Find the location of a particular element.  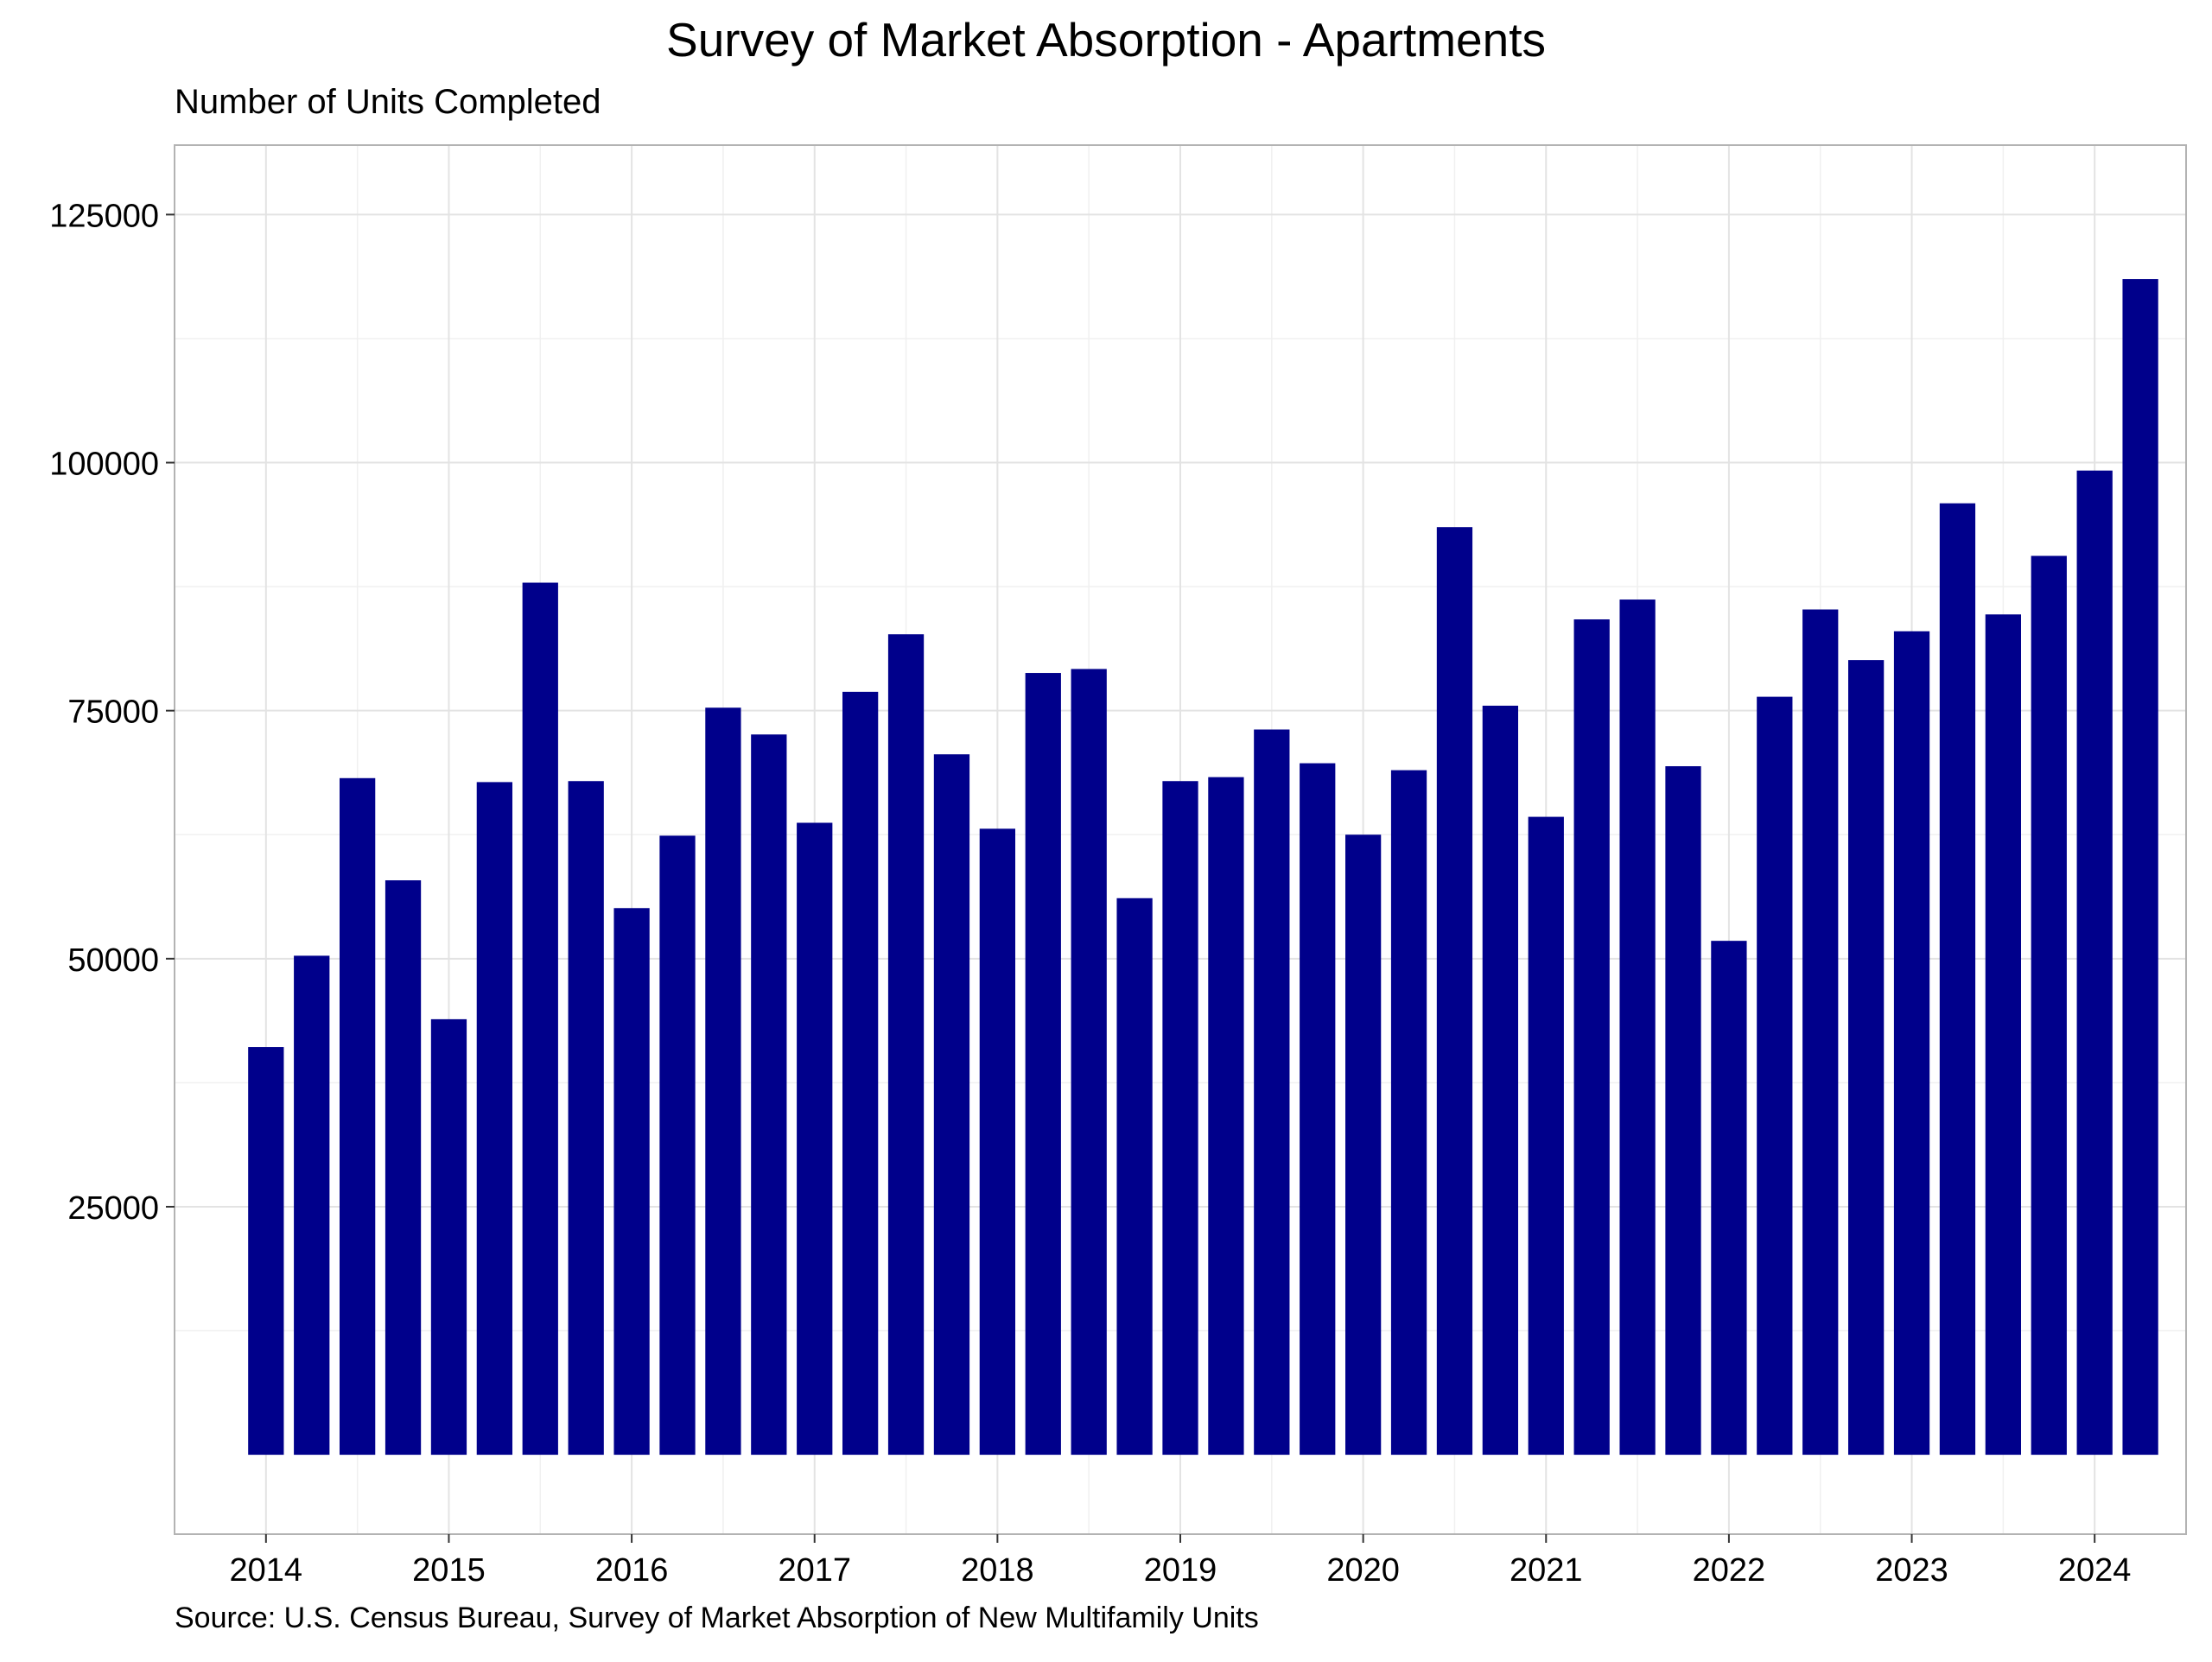

chart-subtitle: Number of Units Completed is located at coordinates (388, 102).